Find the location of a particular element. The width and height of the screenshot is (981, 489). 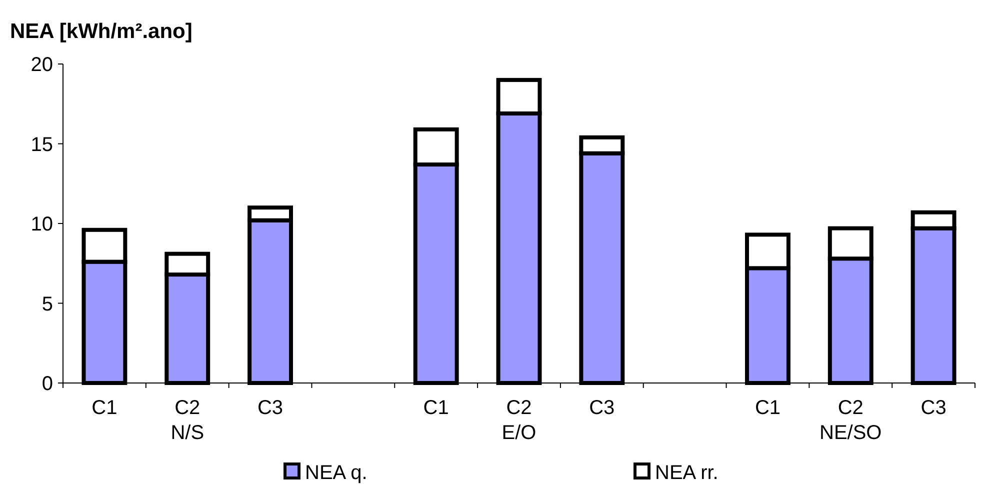

x-tick-label: C2 N/S is located at coordinates (187, 420).